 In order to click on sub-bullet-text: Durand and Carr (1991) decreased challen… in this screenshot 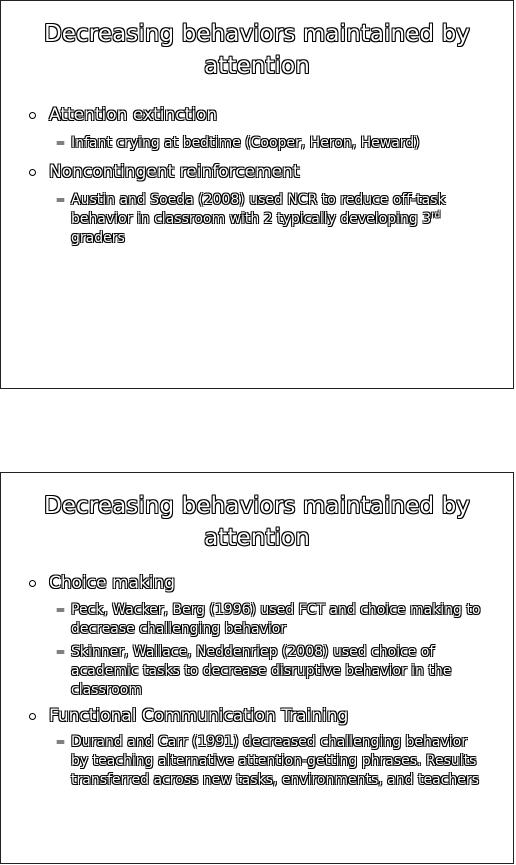, I will do `click(275, 761)`.